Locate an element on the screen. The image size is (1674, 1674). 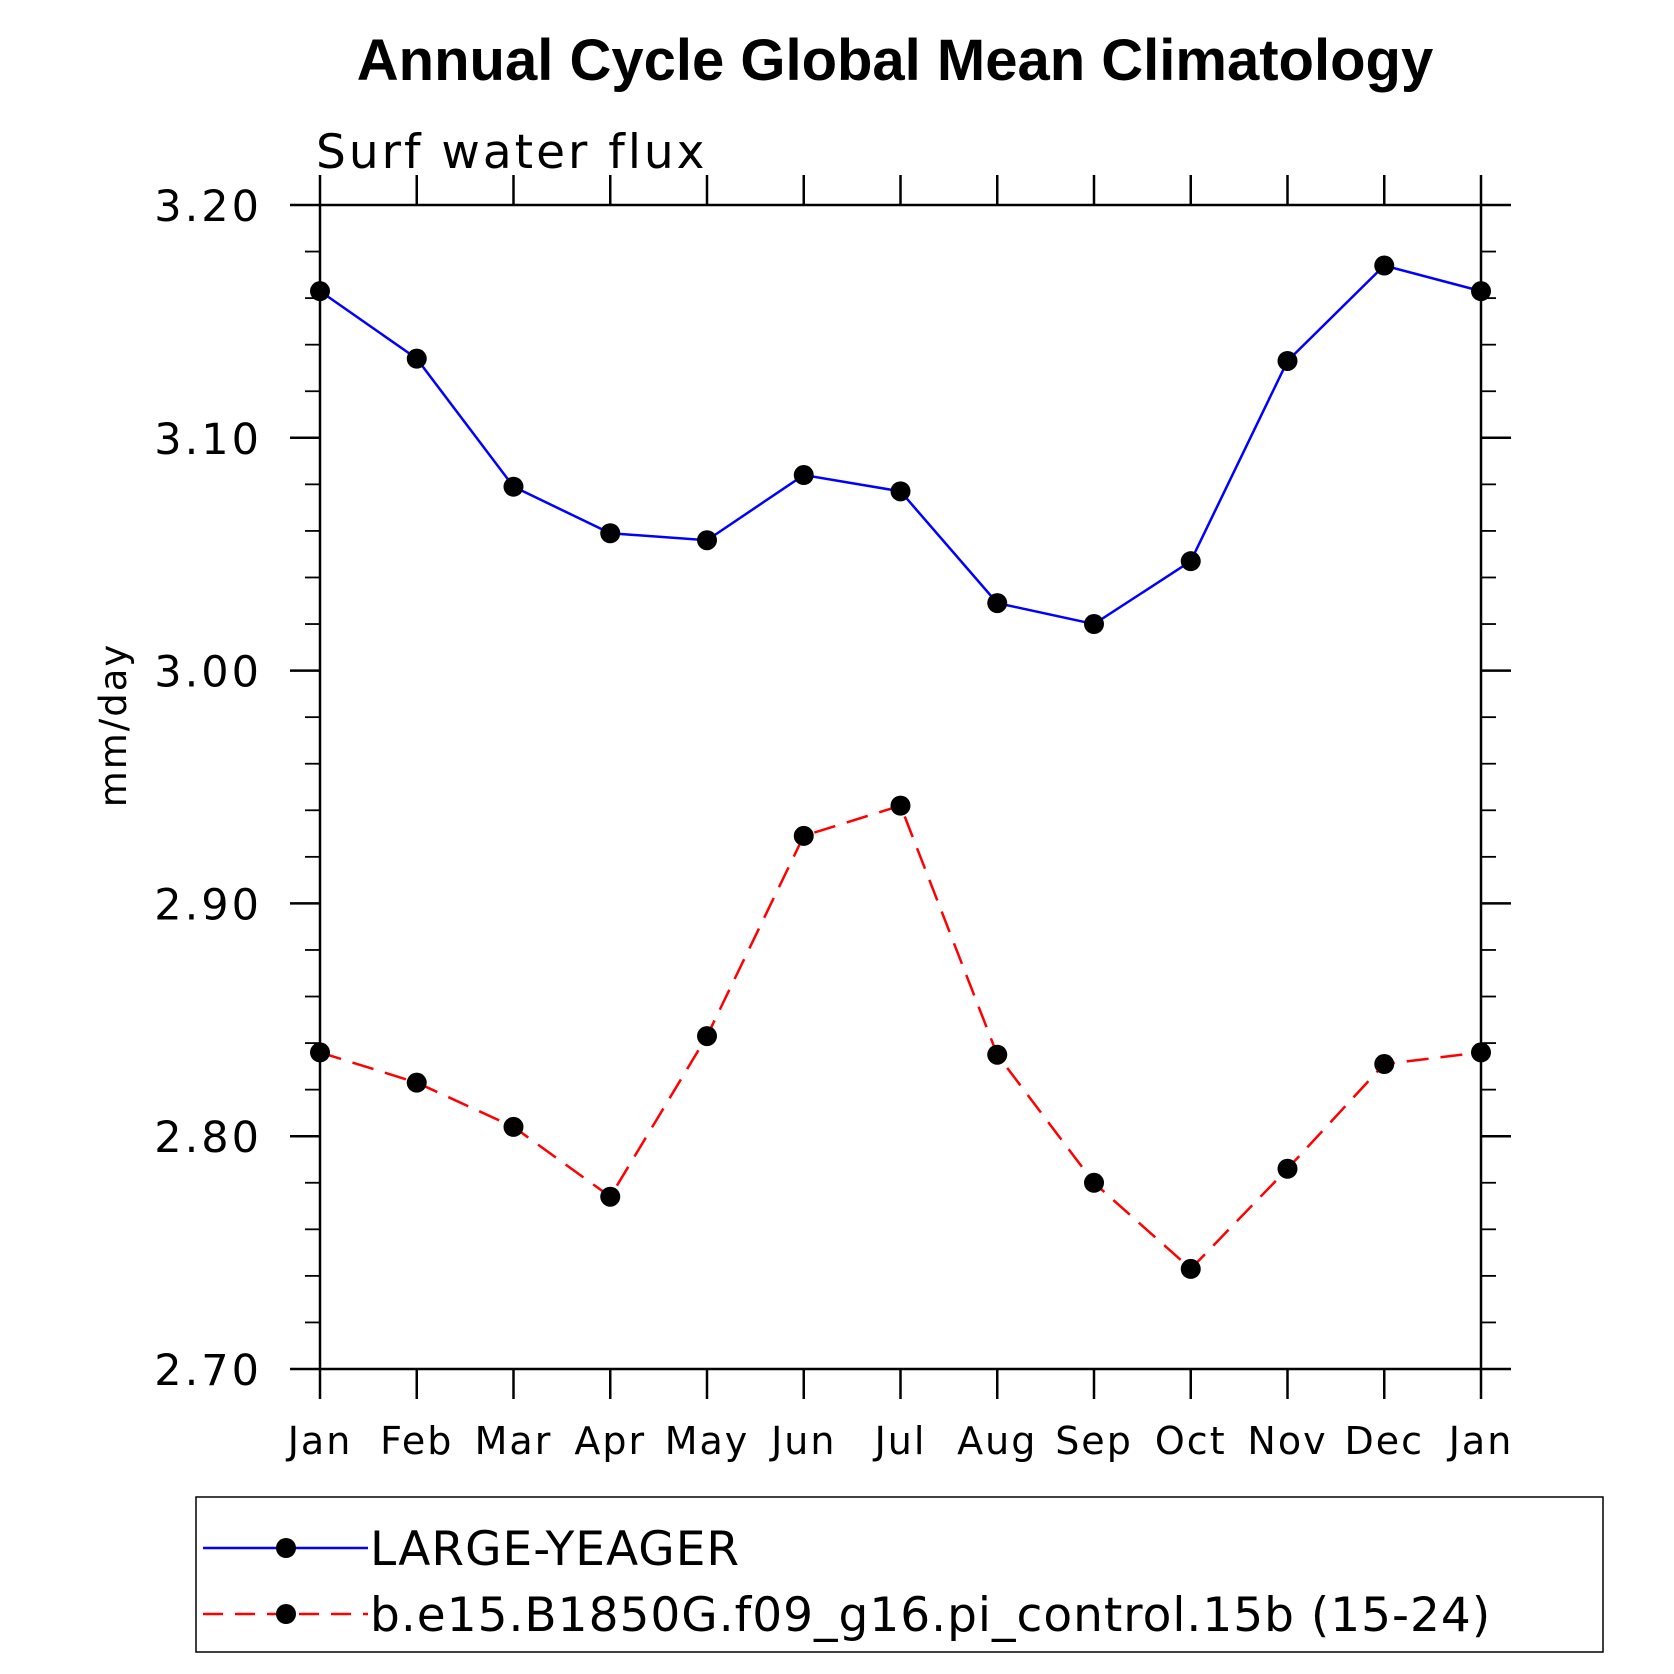
y-tick-label: 2.90 is located at coordinates (208, 905).